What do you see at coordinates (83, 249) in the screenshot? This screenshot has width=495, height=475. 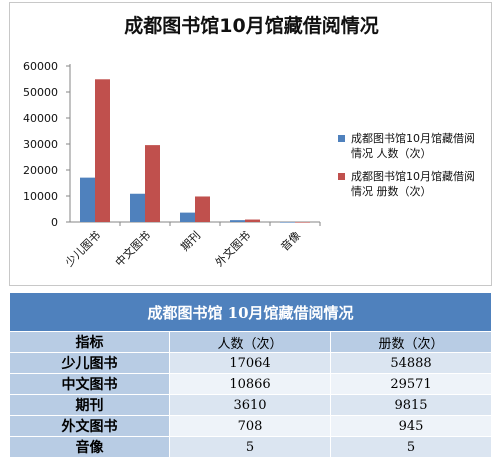 I see `x-tick-label: 少儿图书` at bounding box center [83, 249].